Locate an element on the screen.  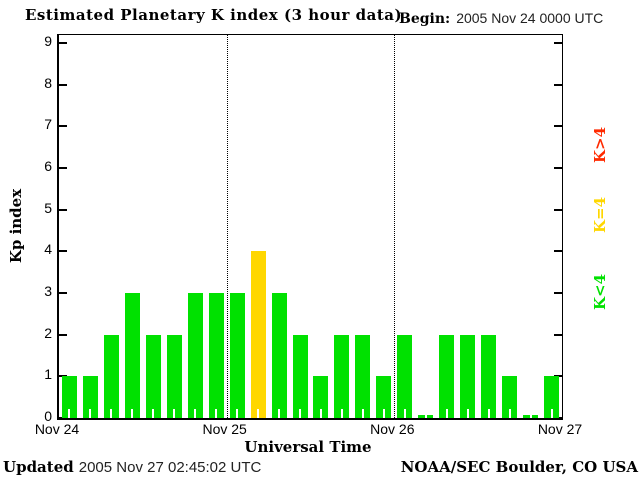
y-tick-label: 0 is located at coordinates (48, 416).